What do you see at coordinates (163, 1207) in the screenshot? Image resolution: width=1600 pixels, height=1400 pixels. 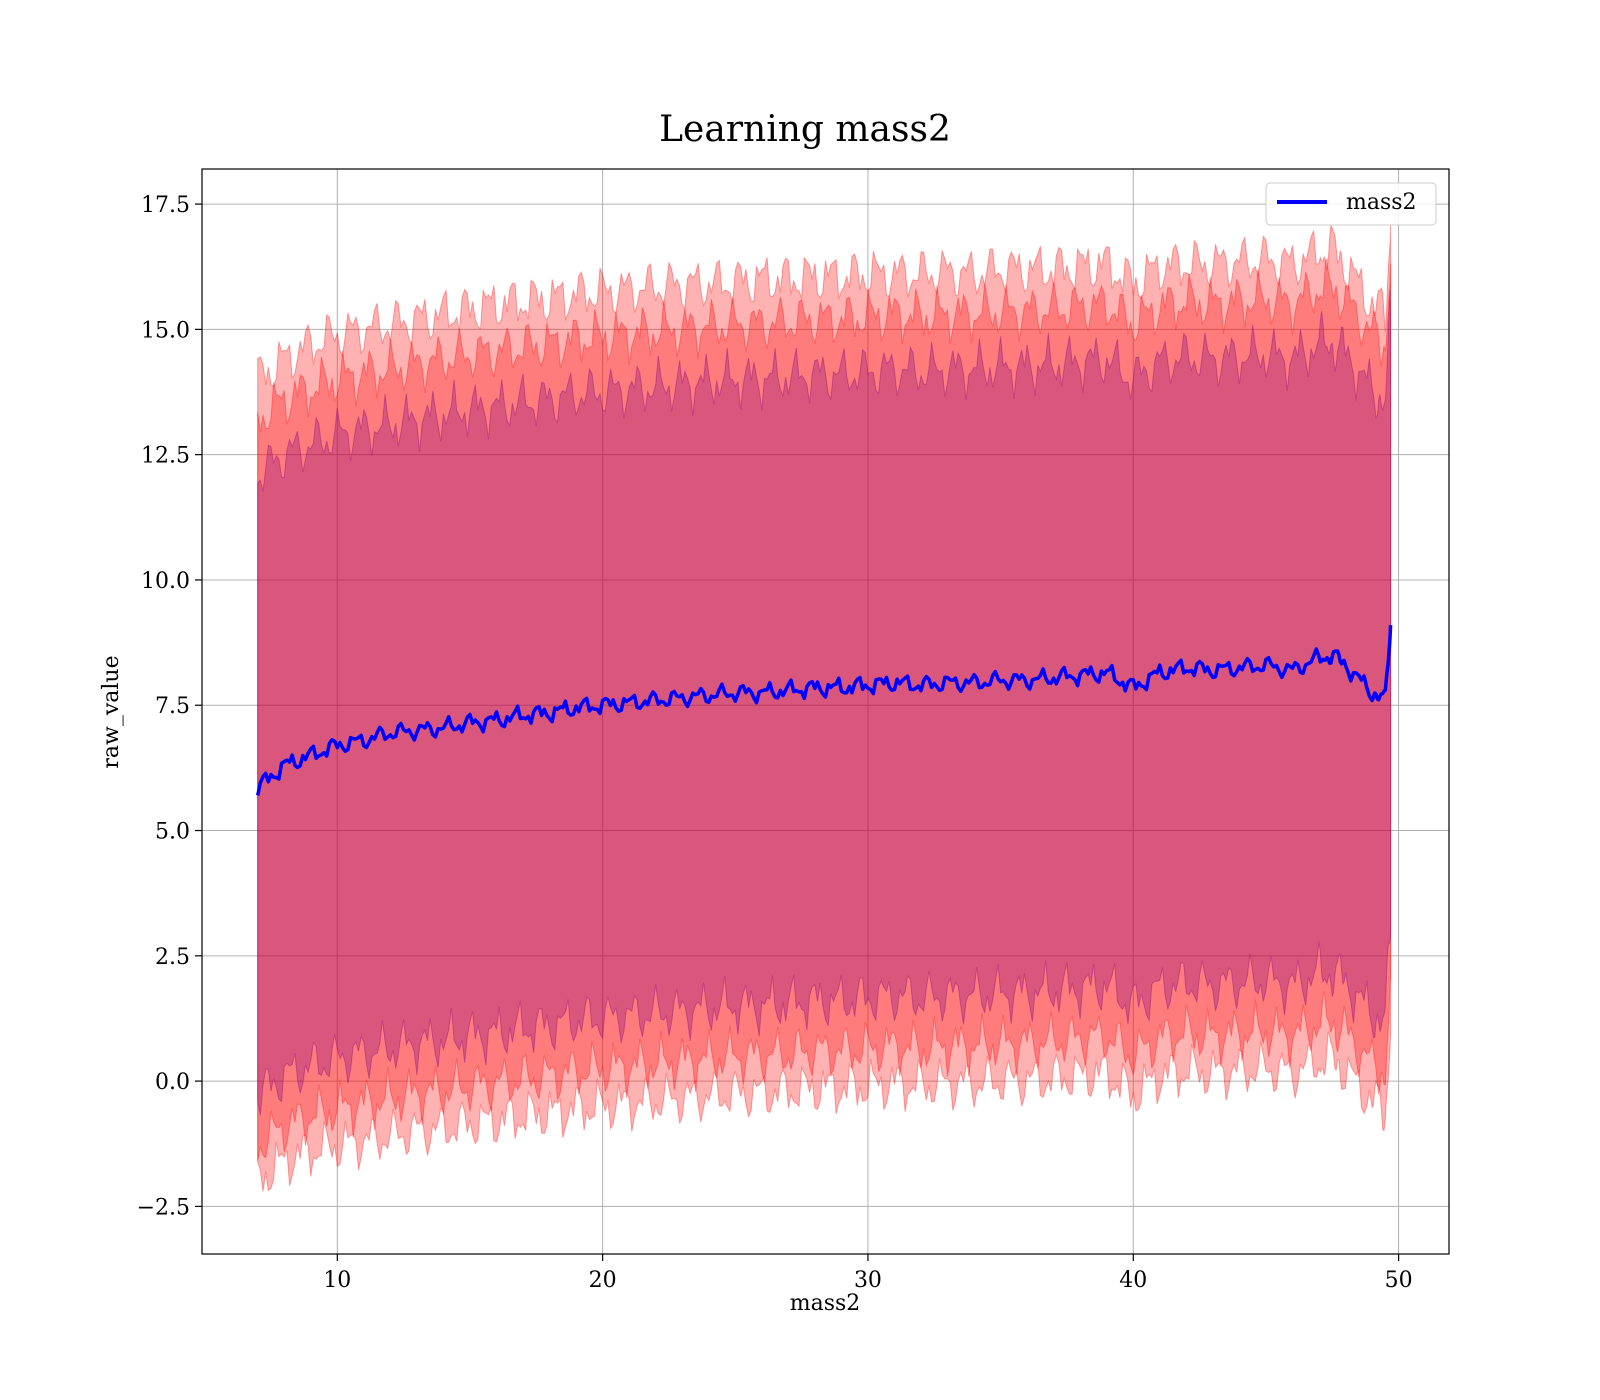 I see `y-tick-label-0: −2.5` at bounding box center [163, 1207].